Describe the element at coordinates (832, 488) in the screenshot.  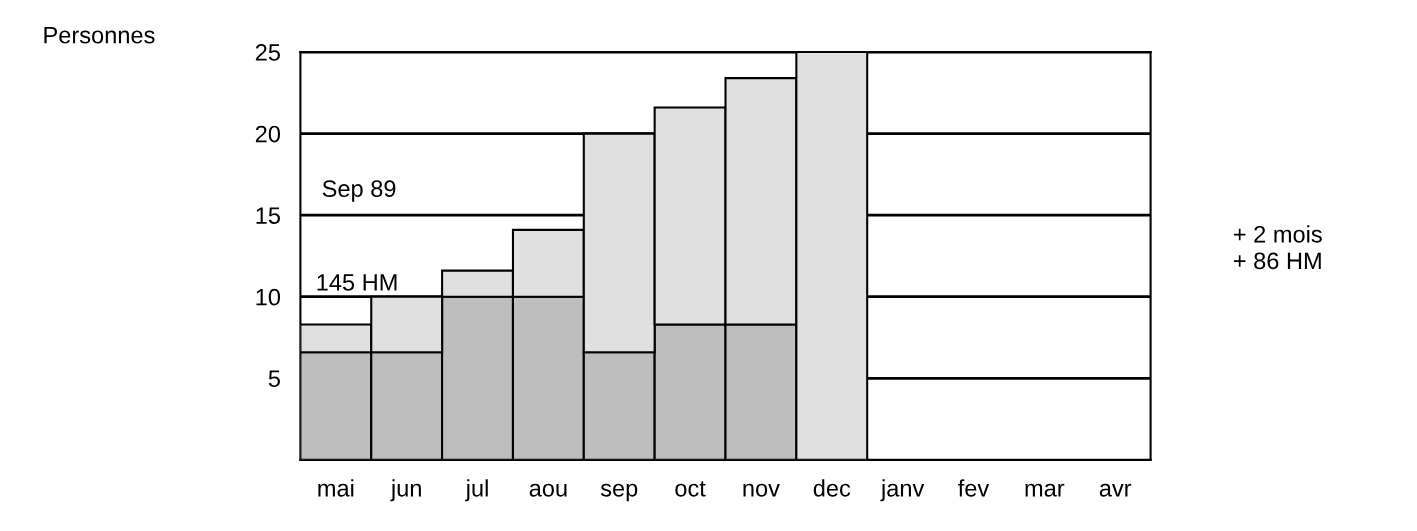
I see `x-tick-label: dec` at that location.